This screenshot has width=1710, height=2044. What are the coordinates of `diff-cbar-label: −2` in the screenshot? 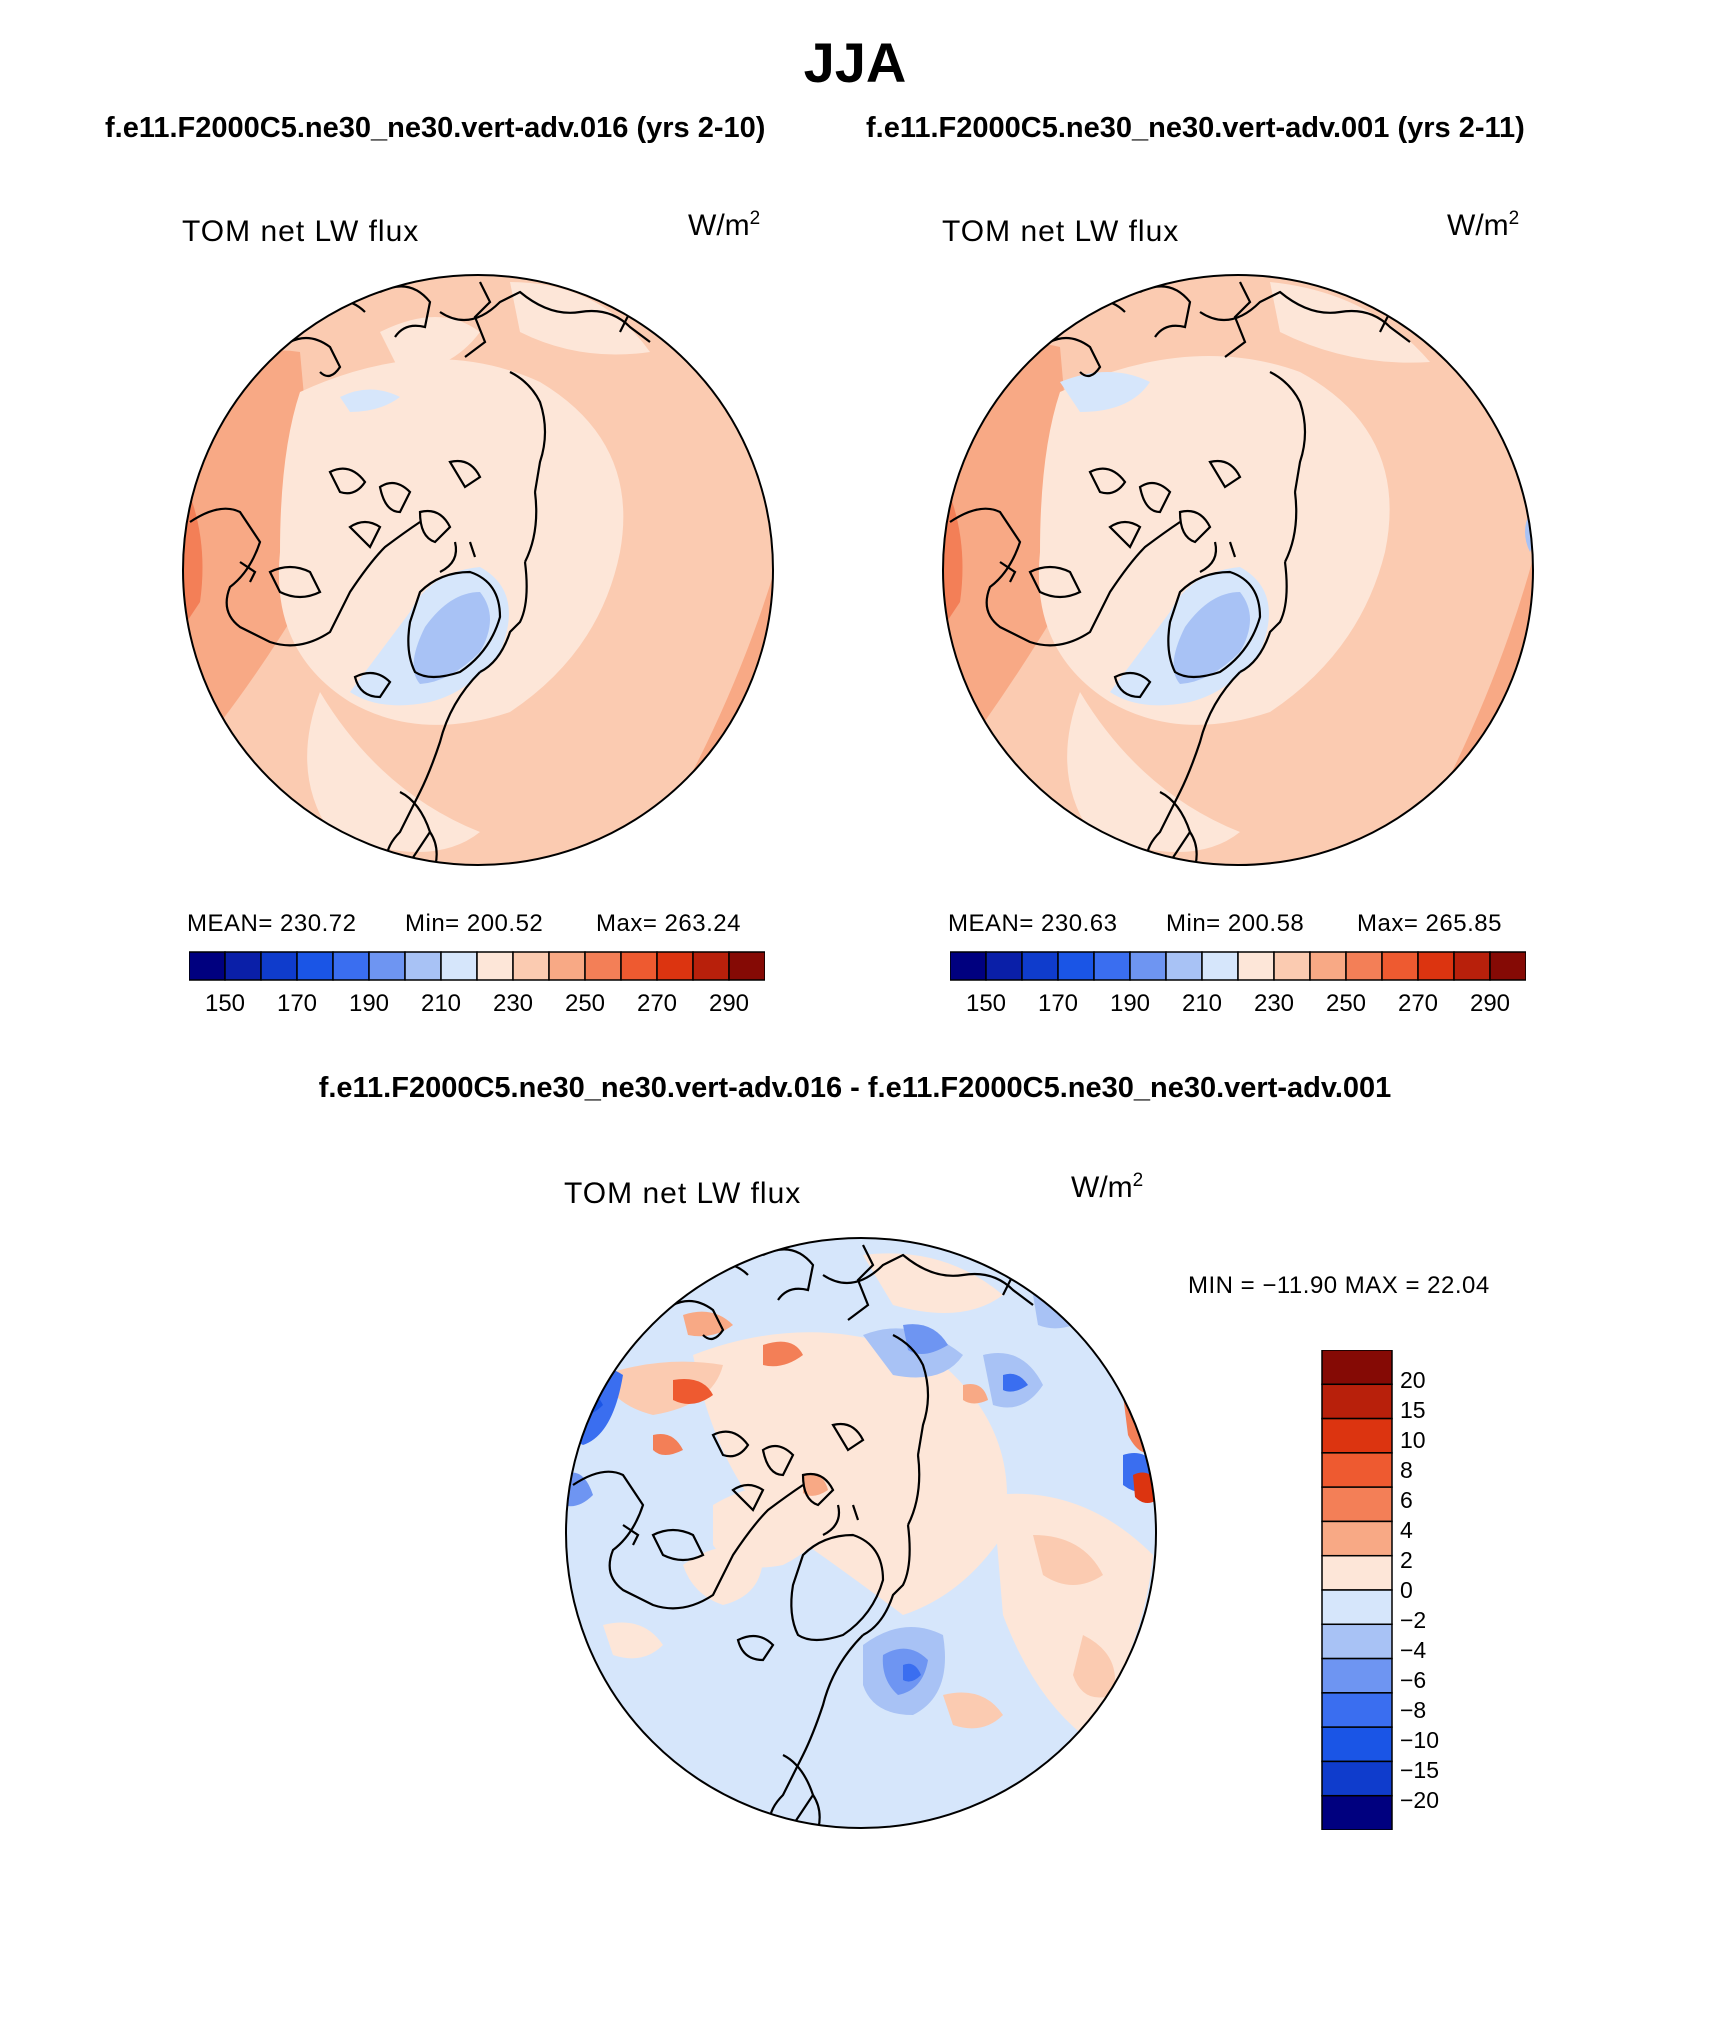 It's located at (1413, 1620).